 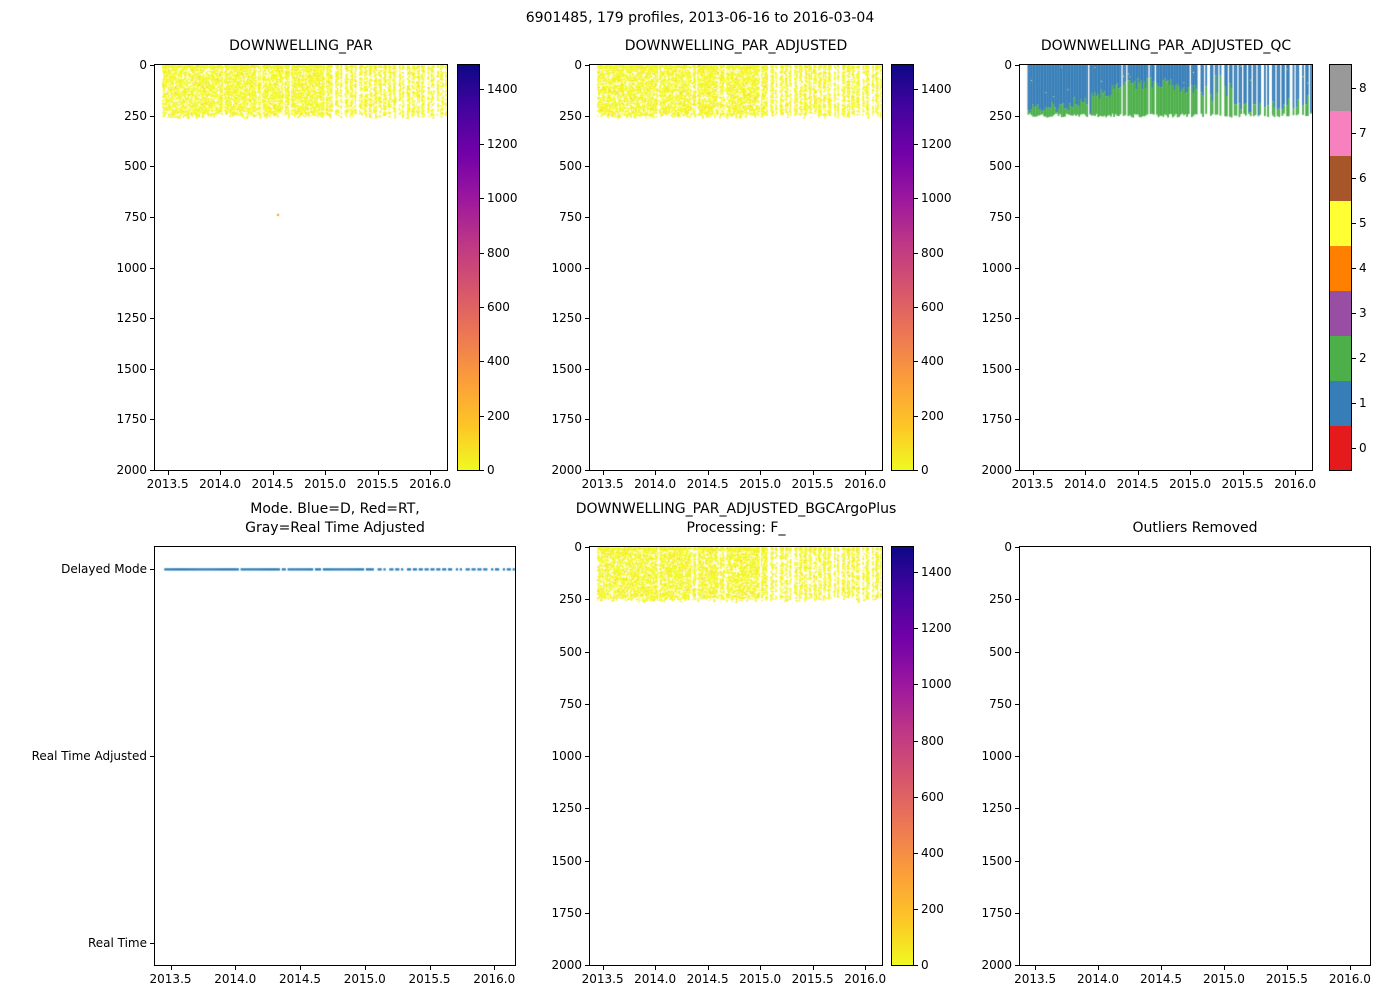 I want to click on downwelling-par-colorbar-ticklabel: 600, so click(x=498, y=306).